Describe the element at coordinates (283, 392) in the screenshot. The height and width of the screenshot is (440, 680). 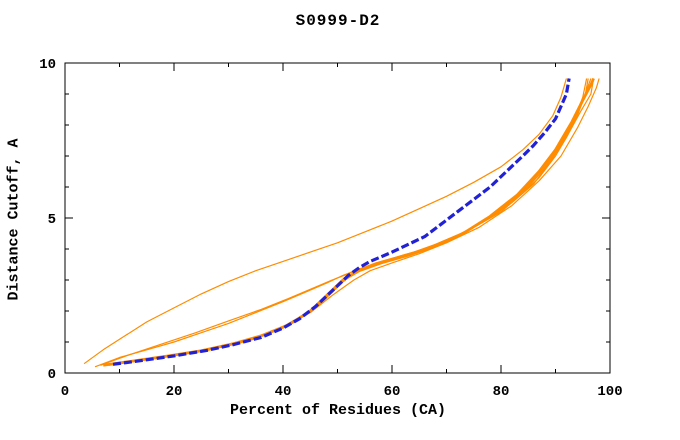
I see `x-tick-label: 40` at that location.